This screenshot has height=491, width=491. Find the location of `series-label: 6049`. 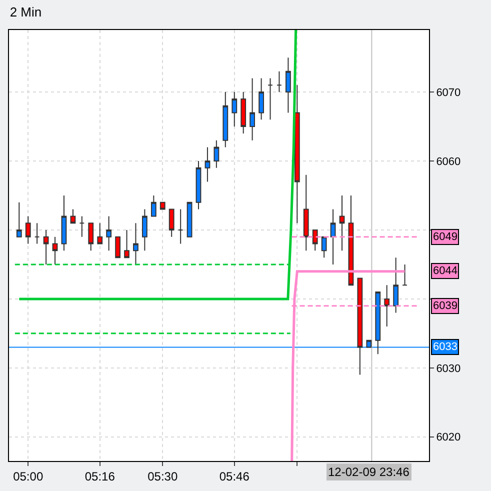

series-label: 6049 is located at coordinates (445, 237).